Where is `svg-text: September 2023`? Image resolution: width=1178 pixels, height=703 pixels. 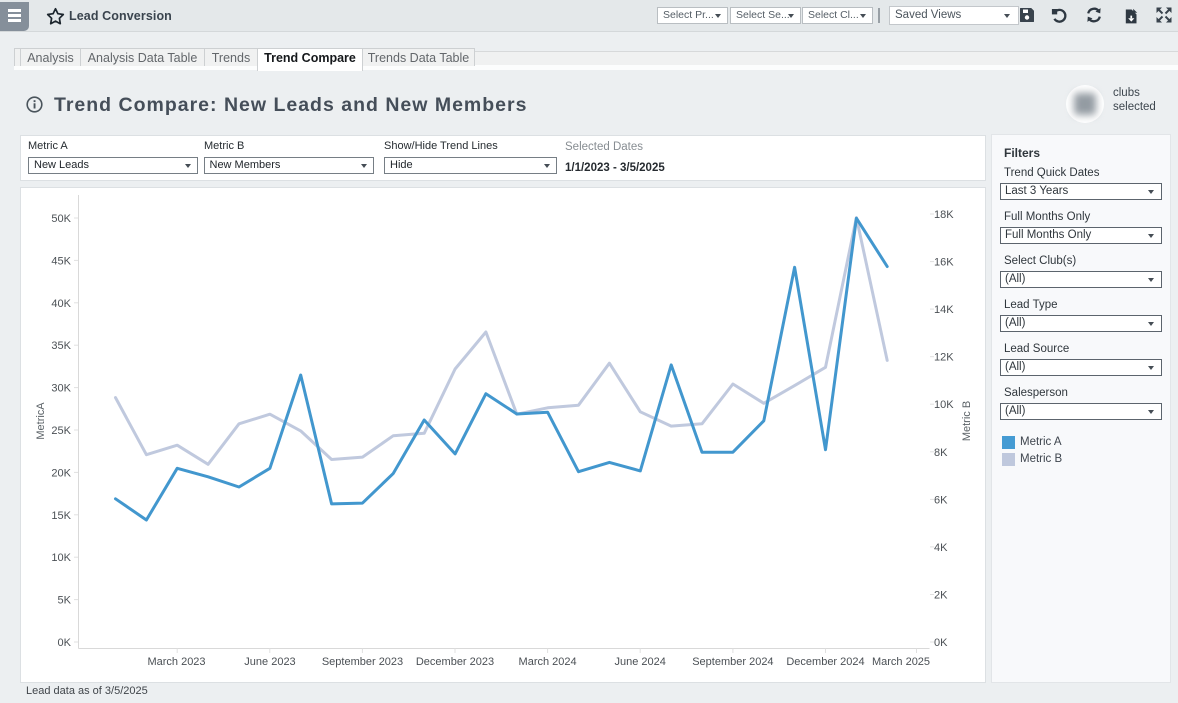 svg-text: September 2023 is located at coordinates (362, 662).